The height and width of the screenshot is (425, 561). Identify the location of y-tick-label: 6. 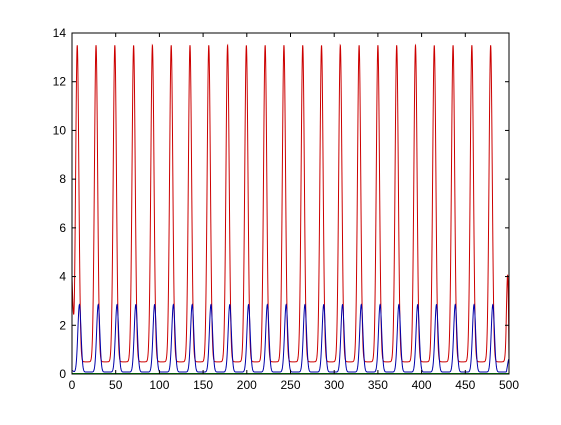
(62, 228).